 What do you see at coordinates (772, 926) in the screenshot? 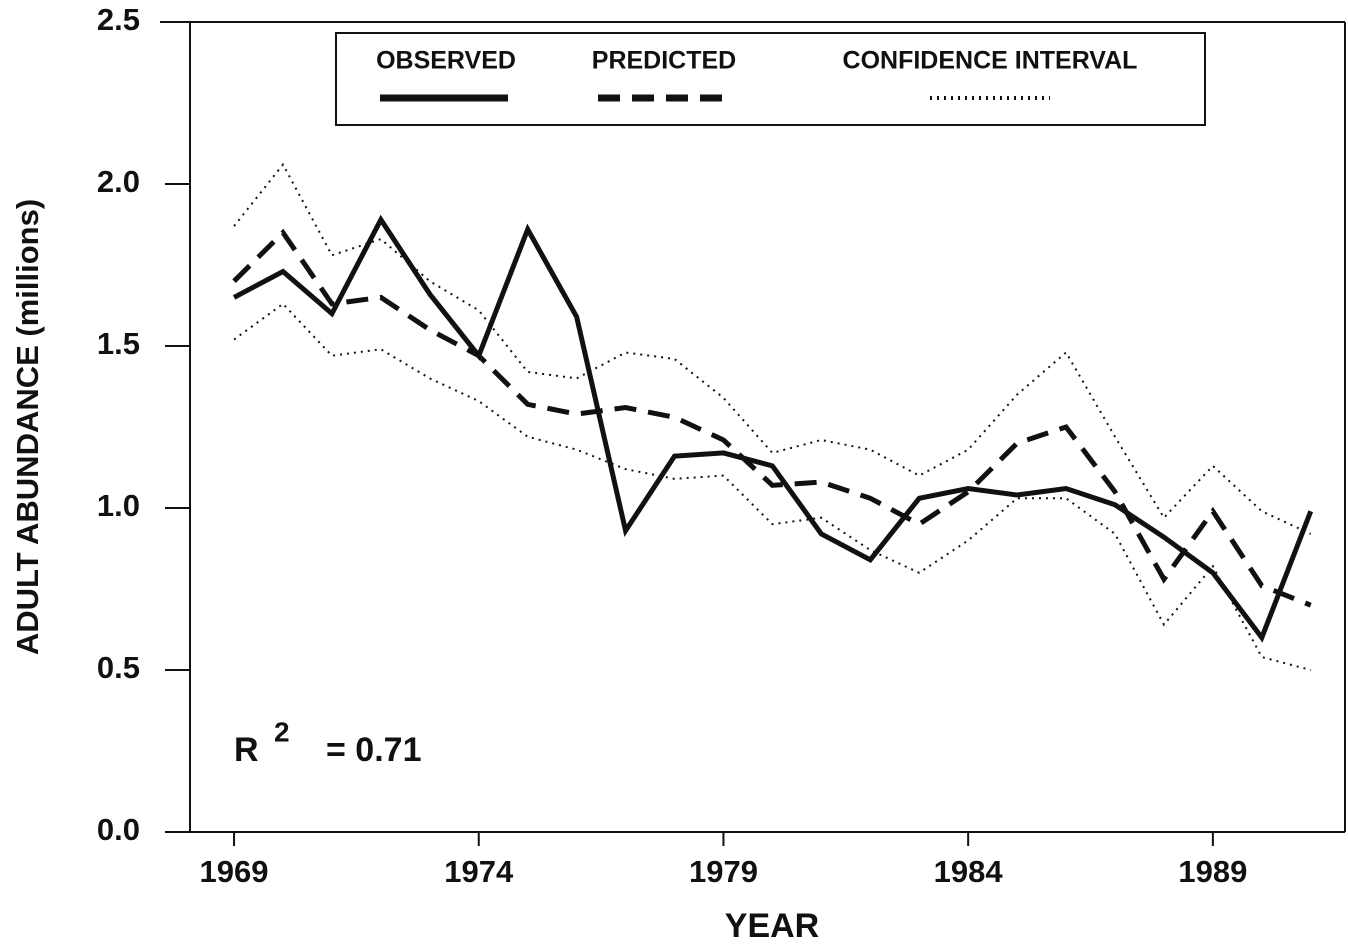
I see `x-axis-label: YEAR` at bounding box center [772, 926].